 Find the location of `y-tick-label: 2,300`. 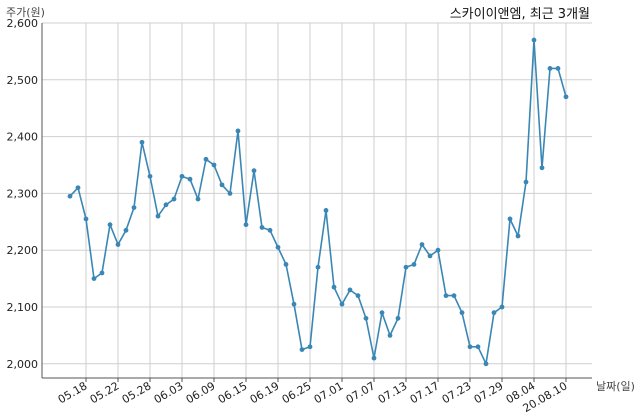

y-tick-label: 2,300 is located at coordinates (23, 193).